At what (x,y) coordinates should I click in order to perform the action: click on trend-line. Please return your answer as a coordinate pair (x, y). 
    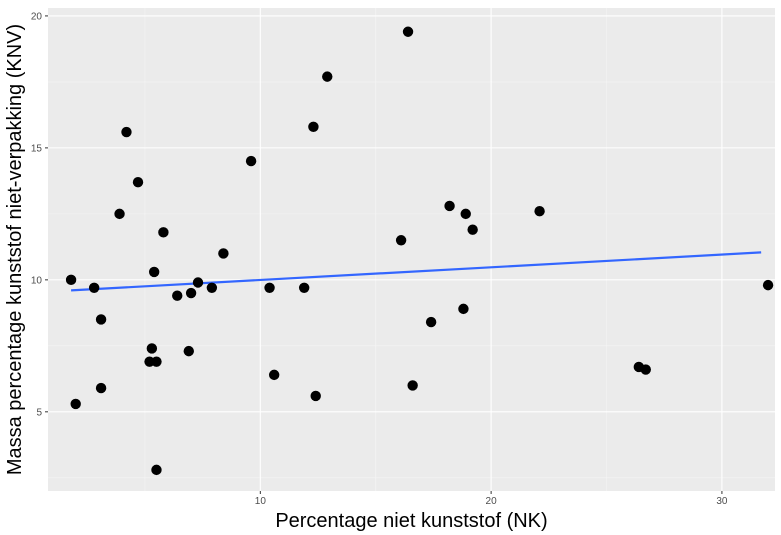
    Looking at the image, I should click on (416, 271).